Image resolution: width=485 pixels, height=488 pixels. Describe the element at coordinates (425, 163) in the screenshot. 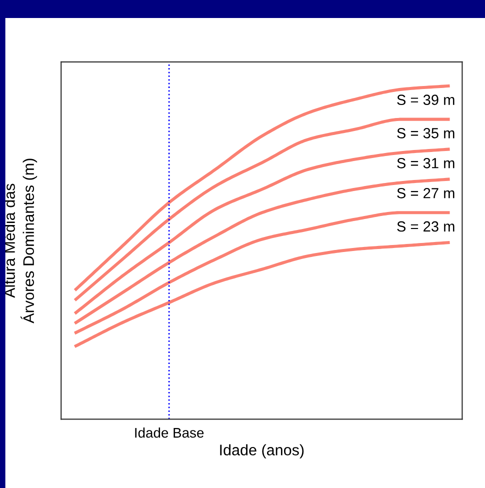

I see `series-label: S = 31 m` at that location.